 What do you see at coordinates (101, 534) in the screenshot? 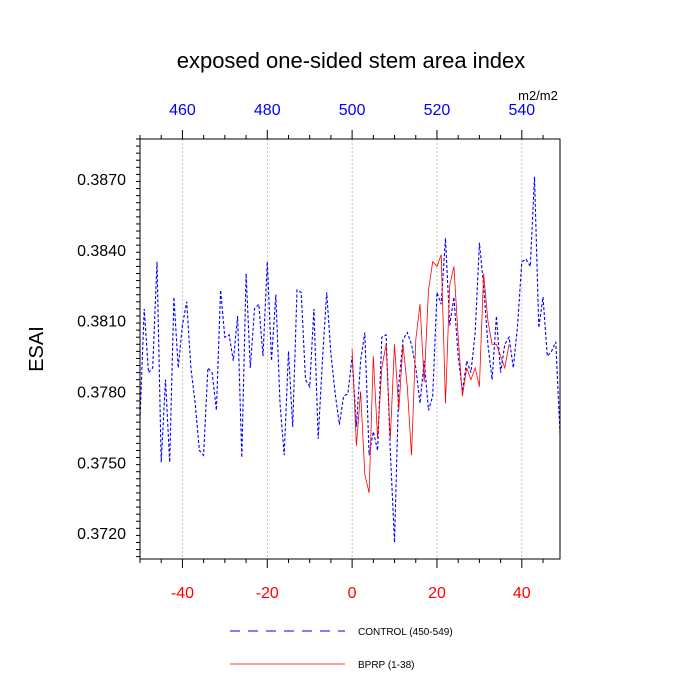
I see `y-tick-label: 0.3720` at bounding box center [101, 534].